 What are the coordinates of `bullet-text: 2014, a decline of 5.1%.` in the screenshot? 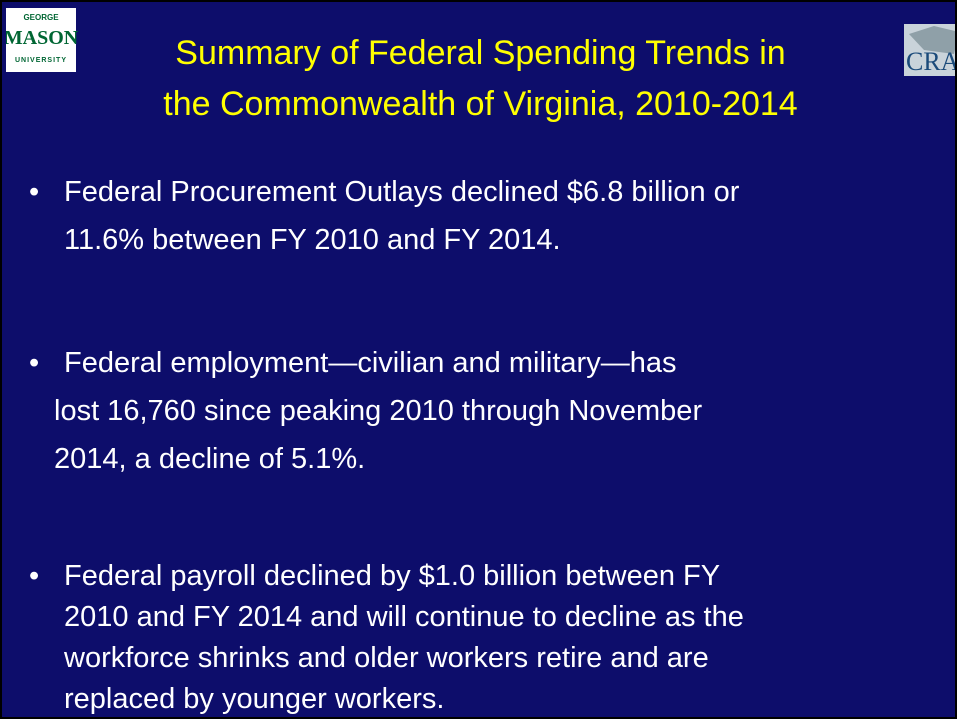 It's located at (210, 459).